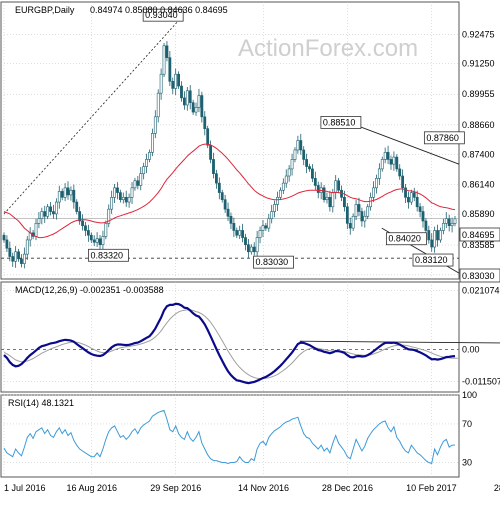 The image size is (500, 505). Describe the element at coordinates (106, 255) in the screenshot. I see `annotation-label: 0.83320` at that location.